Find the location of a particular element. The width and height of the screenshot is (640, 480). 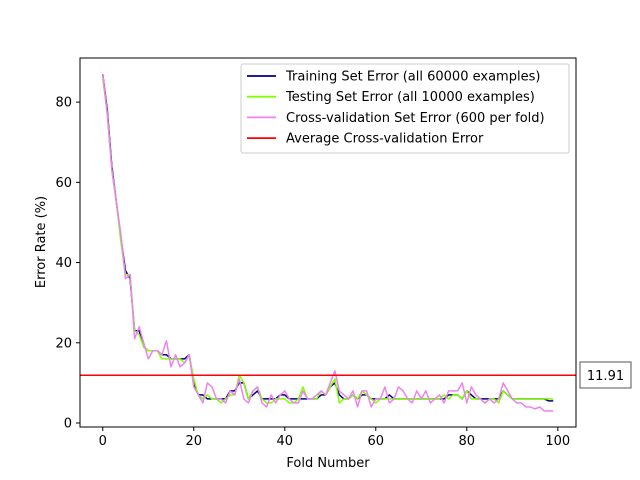

x-axis-label: Fold Number is located at coordinates (328, 463).